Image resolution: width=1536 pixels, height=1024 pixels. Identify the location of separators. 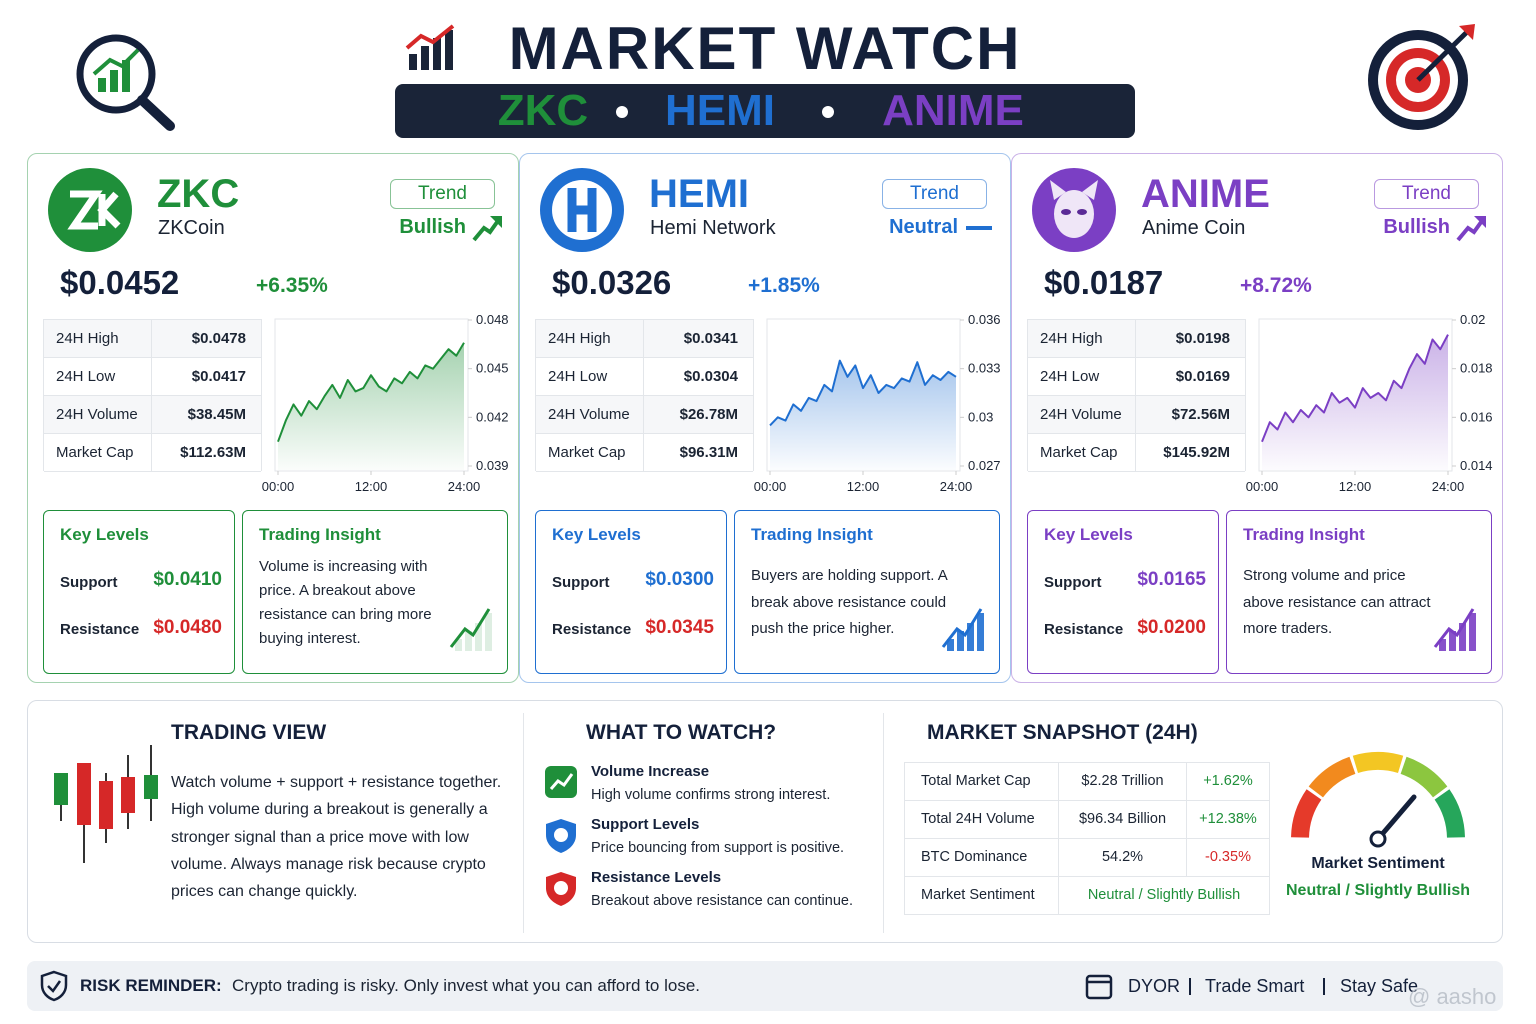
(725, 112).